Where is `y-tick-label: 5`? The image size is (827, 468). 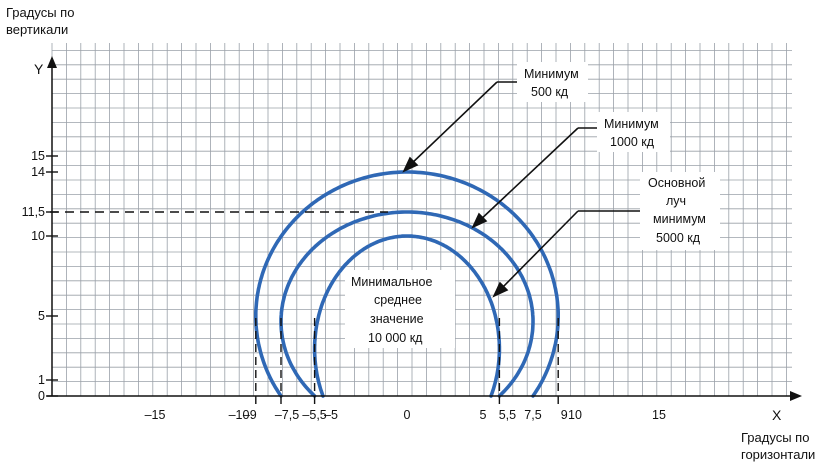 y-tick-label: 5 is located at coordinates (41, 316).